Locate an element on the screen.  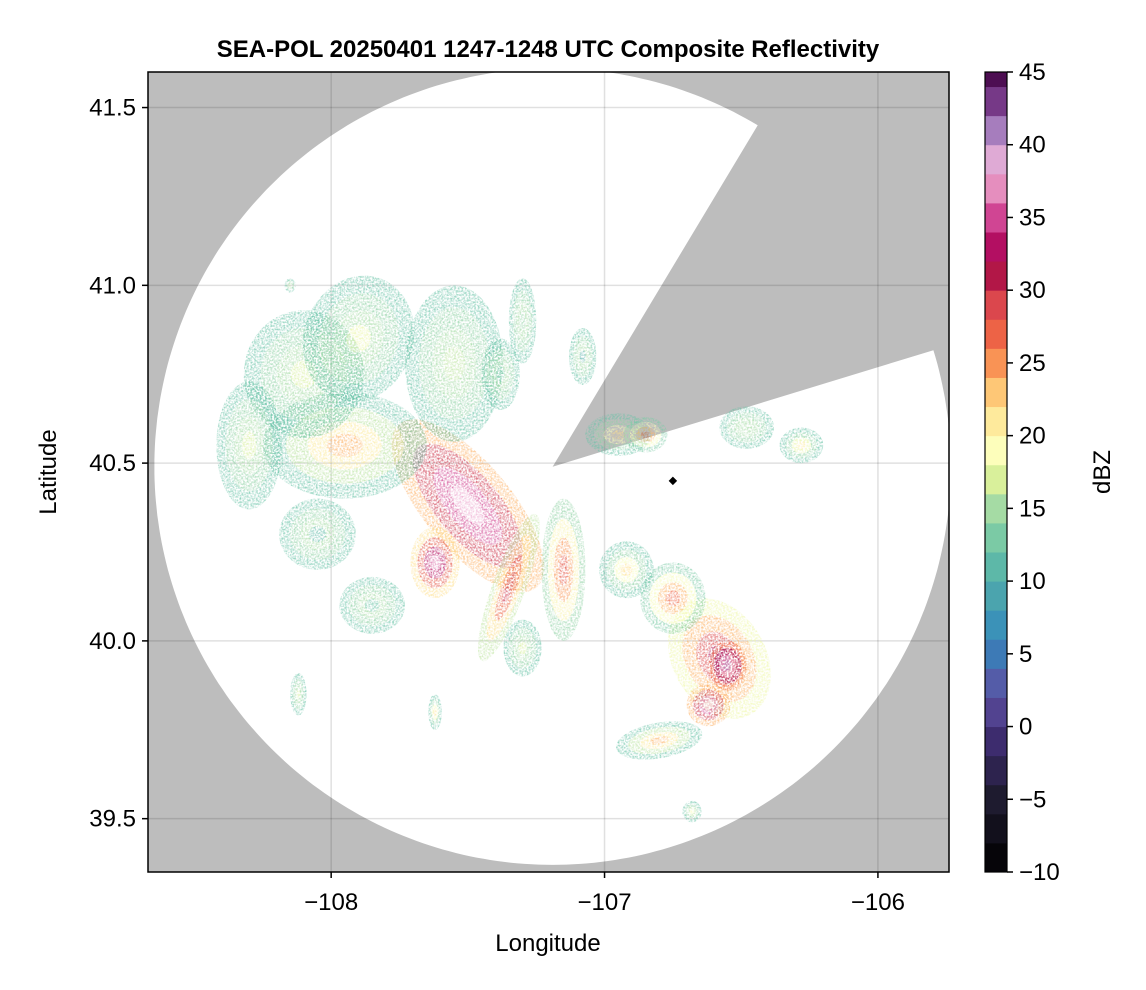
colorbar-ticks: −10 −5 0 5 10 15 20 25 30 35 40 45 is located at coordinates (1033, 472).